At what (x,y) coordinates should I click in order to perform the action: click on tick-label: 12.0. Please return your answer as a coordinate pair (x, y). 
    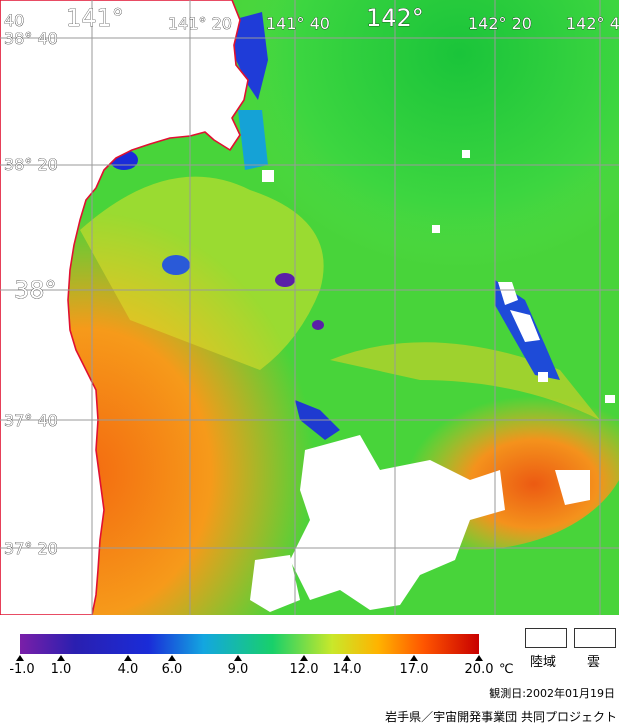
    Looking at the image, I should click on (304, 669).